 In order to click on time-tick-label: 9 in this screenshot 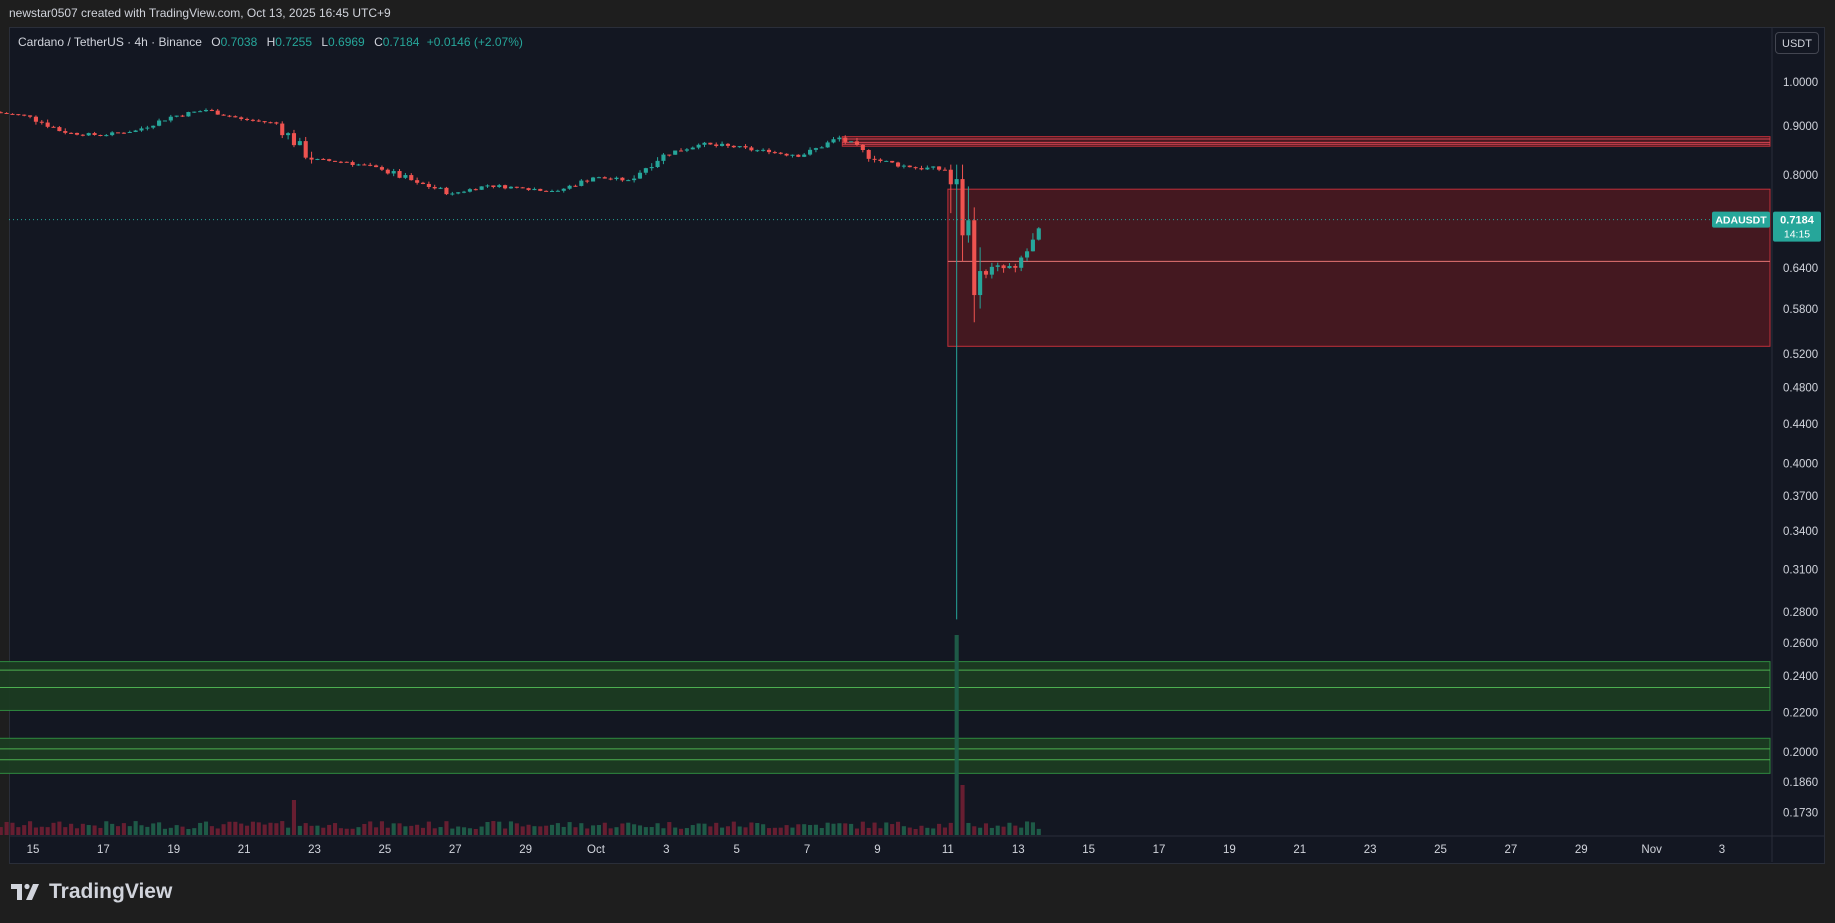, I will do `click(877, 850)`.